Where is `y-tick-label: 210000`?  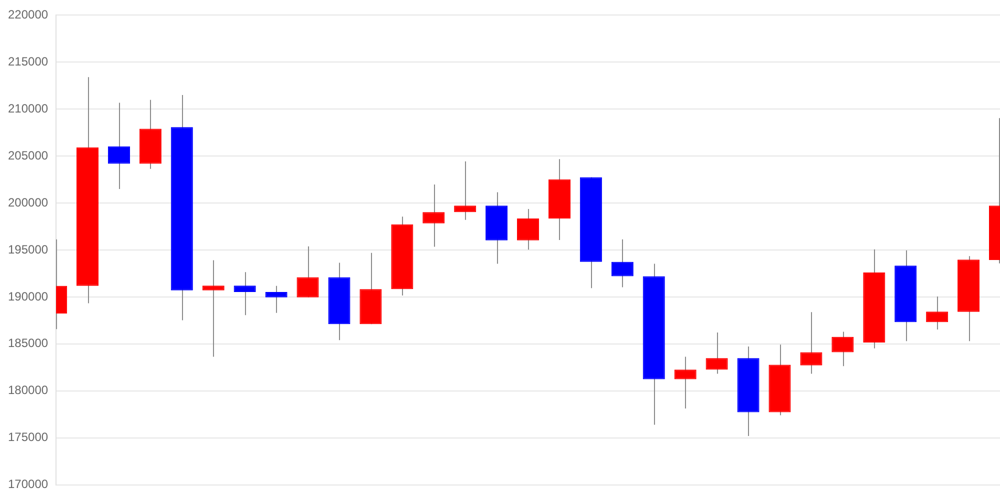
y-tick-label: 210000 is located at coordinates (28, 108).